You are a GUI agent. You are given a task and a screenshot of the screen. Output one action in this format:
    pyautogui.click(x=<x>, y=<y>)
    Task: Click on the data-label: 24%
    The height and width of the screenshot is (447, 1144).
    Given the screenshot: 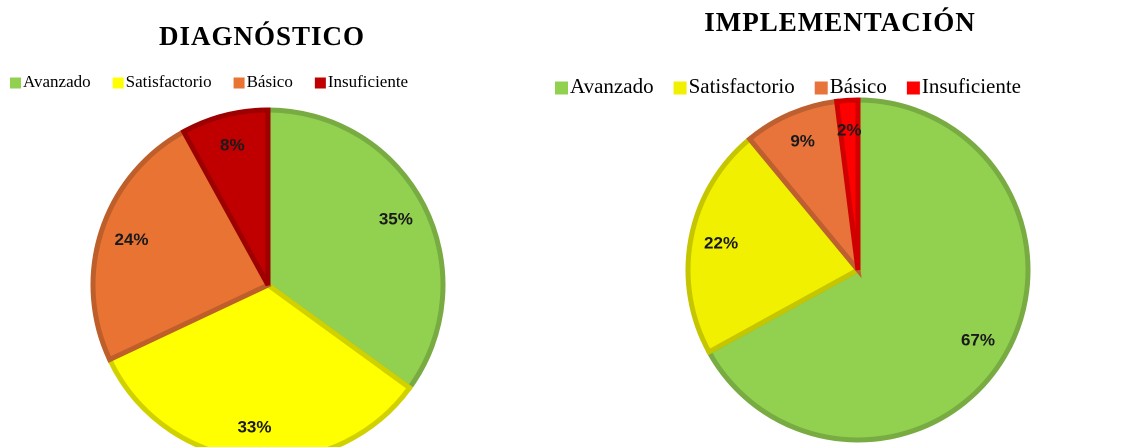 What is the action you would take?
    pyautogui.click(x=132, y=239)
    